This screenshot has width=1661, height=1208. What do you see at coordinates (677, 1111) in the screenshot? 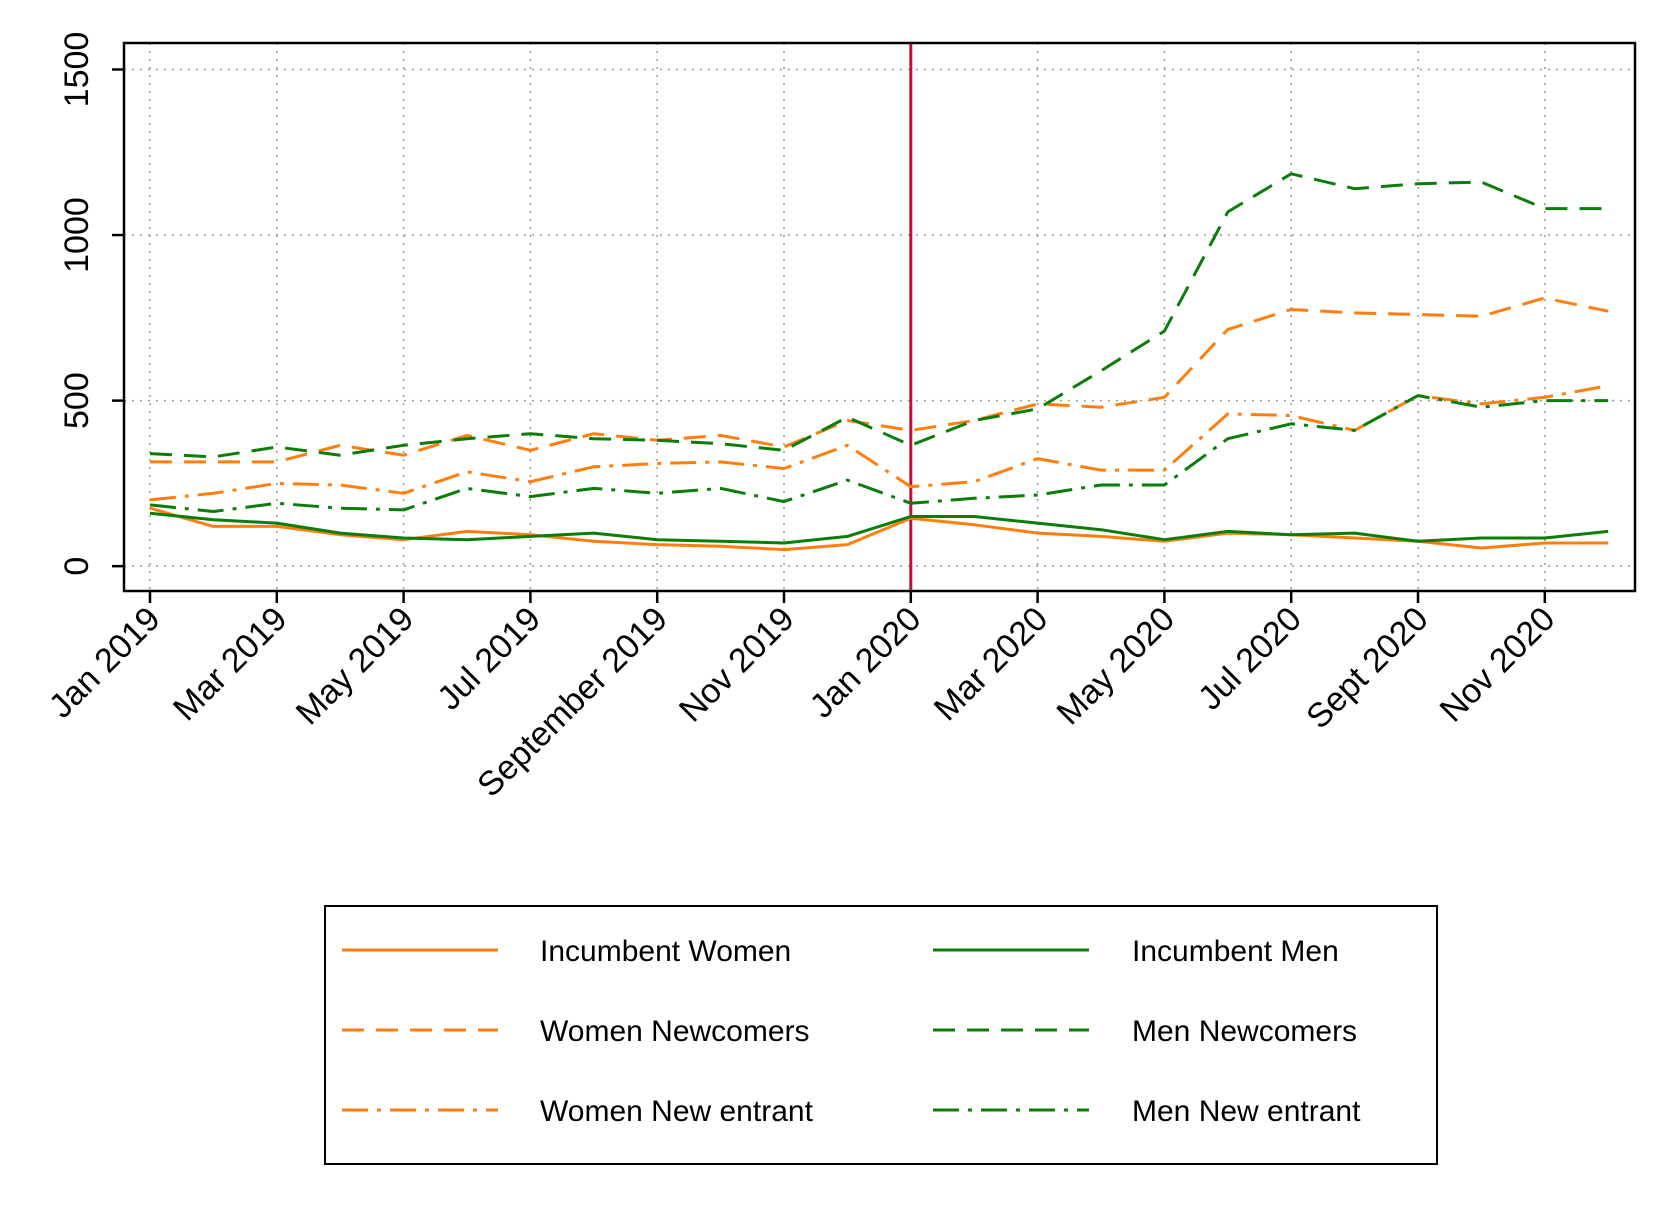
I see `legend-label-women-new-entrant: Women New entrant` at bounding box center [677, 1111].